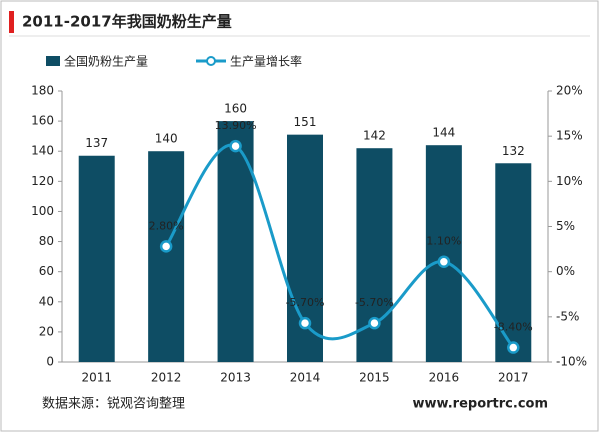  What do you see at coordinates (565, 226) in the screenshot?
I see `y2-tick-label: 5%` at bounding box center [565, 226].